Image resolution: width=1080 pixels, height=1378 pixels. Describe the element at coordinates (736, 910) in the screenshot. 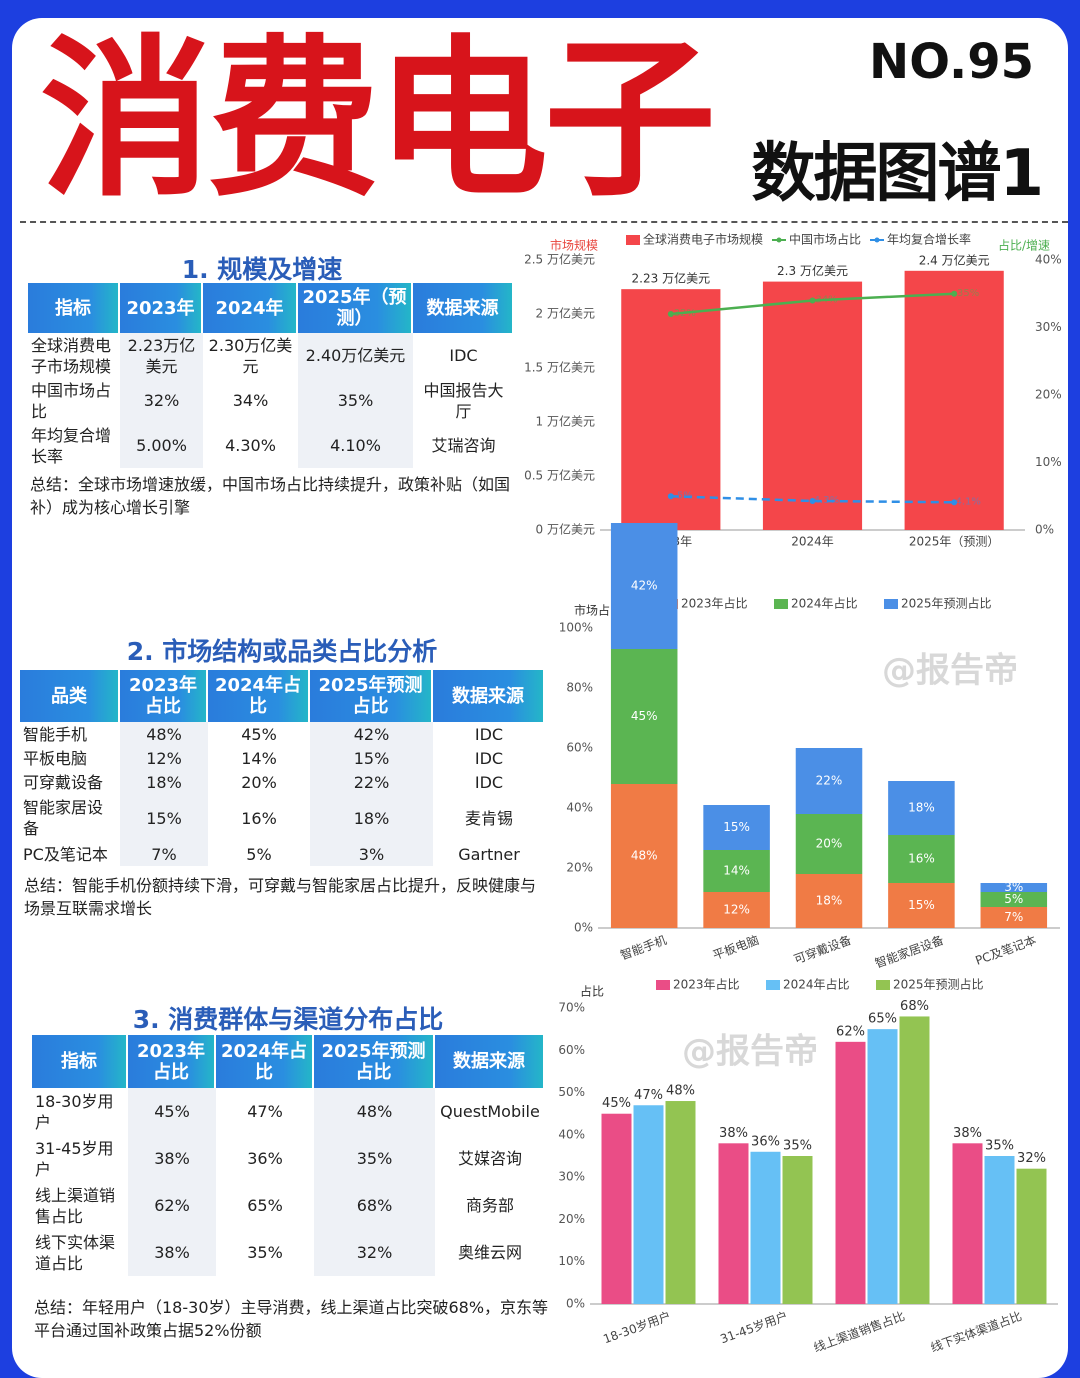

I see `data-label: 12%` at that location.